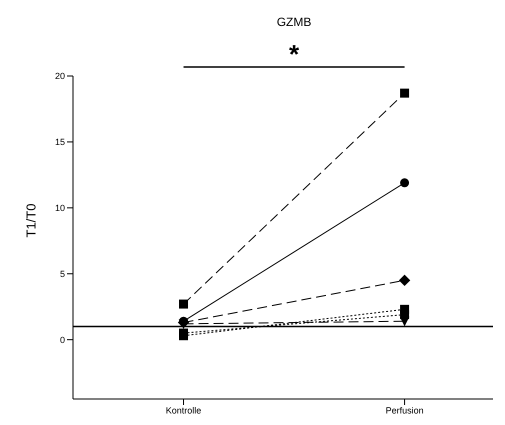 The image size is (505, 425). Describe the element at coordinates (59, 76) in the screenshot. I see `y-tick-label: 20` at that location.